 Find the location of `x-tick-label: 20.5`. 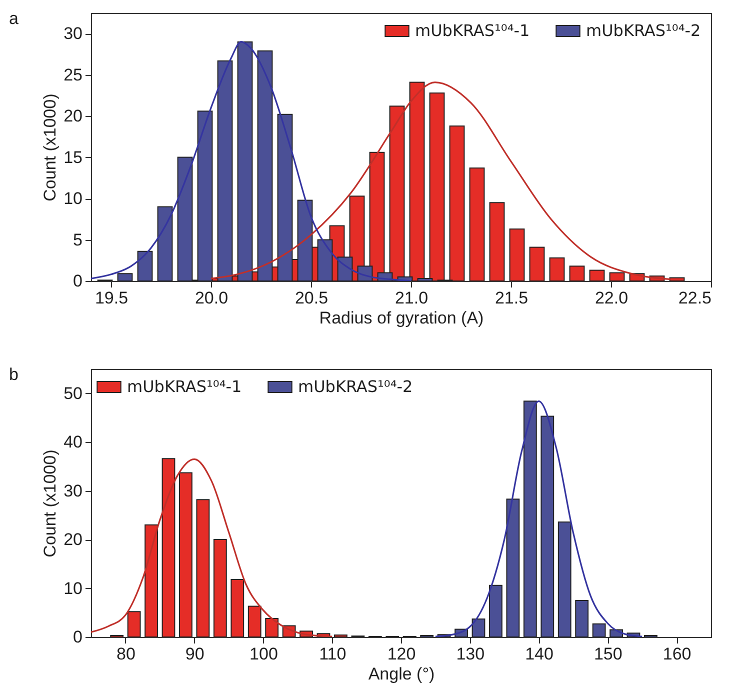

x-tick-label: 20.5 is located at coordinates (311, 298).